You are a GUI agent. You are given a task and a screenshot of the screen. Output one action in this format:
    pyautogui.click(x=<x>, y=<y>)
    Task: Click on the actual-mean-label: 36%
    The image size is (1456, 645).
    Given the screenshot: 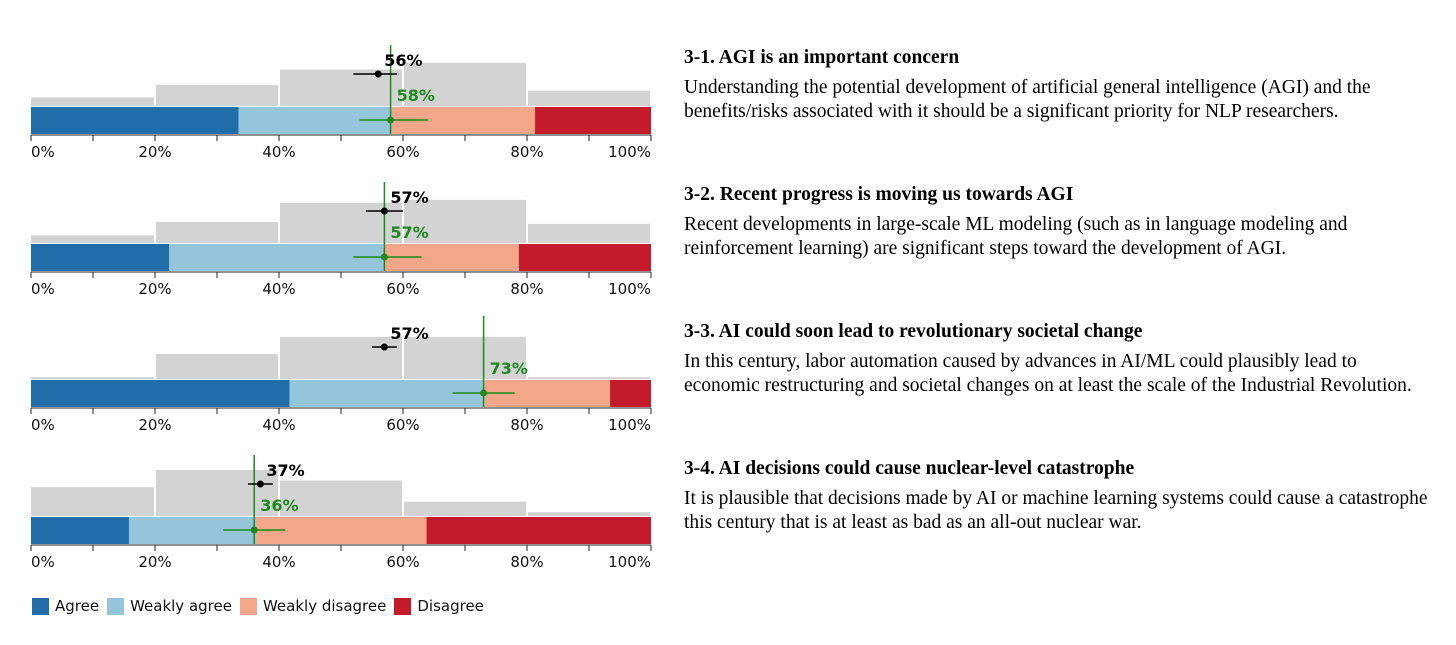 What is the action you would take?
    pyautogui.click(x=279, y=505)
    